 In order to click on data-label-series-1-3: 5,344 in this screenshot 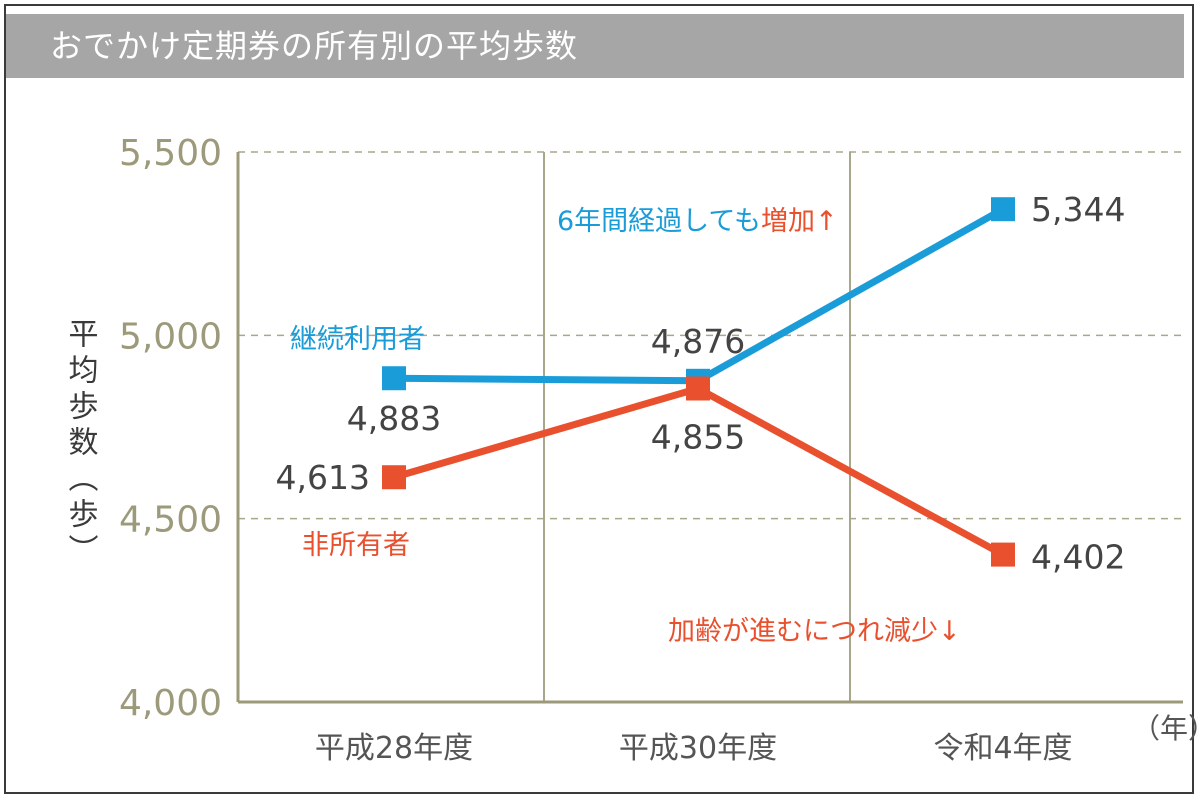, I will do `click(1078, 209)`.